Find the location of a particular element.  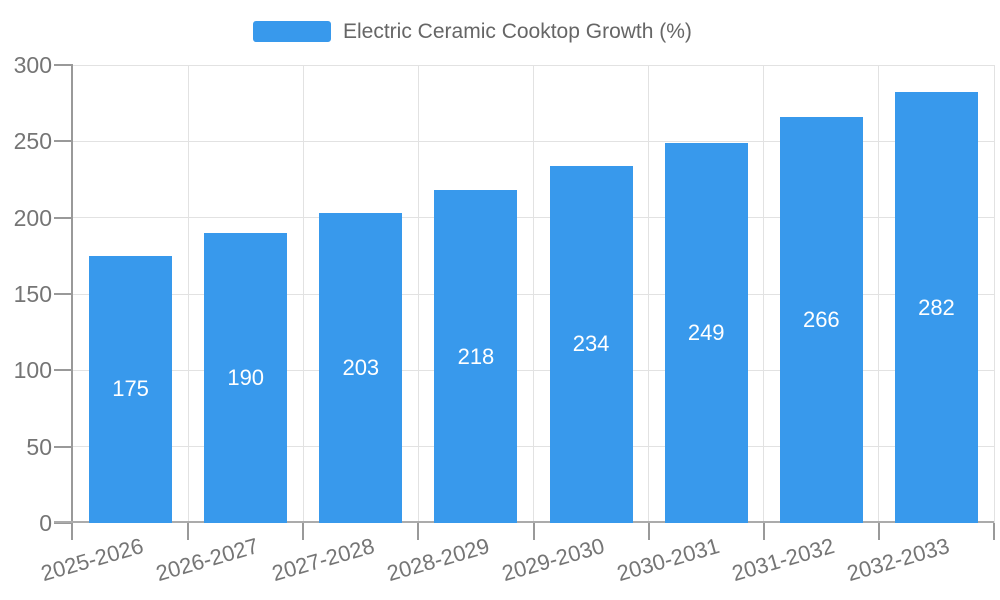

x-axis-label: 2031-2032 is located at coordinates (783, 560).